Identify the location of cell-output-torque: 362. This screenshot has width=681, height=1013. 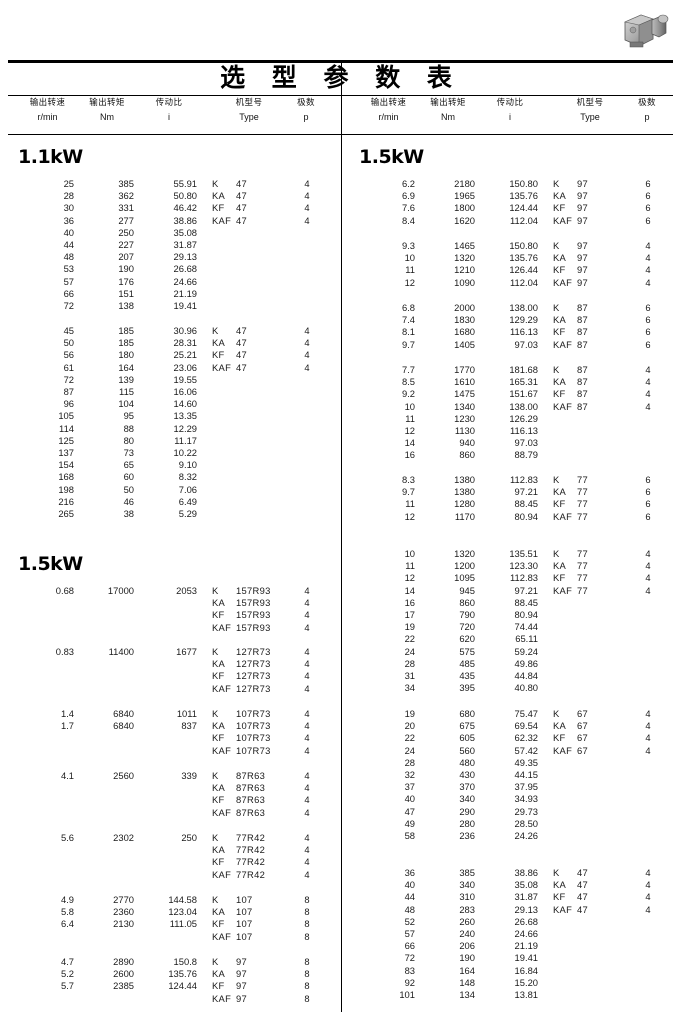
(126, 196).